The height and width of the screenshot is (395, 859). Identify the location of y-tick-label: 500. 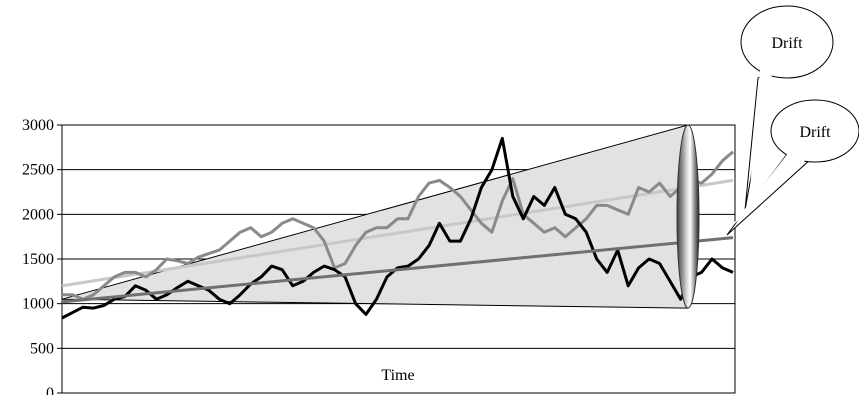
(42, 348).